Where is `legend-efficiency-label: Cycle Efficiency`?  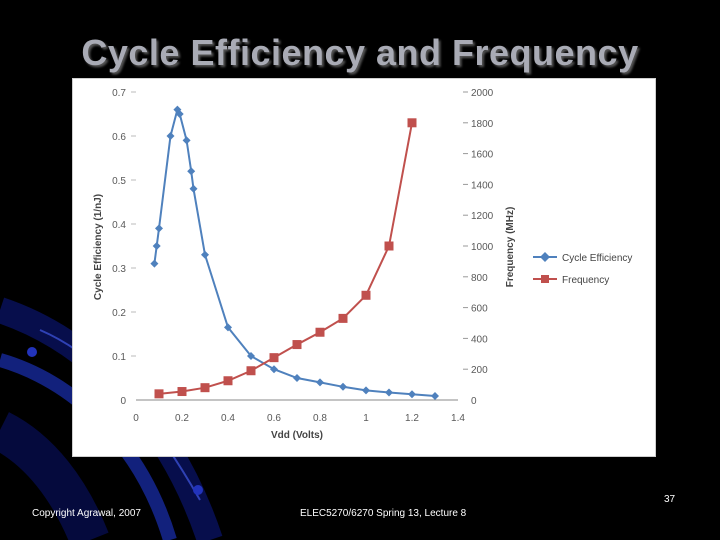 legend-efficiency-label: Cycle Efficiency is located at coordinates (597, 258).